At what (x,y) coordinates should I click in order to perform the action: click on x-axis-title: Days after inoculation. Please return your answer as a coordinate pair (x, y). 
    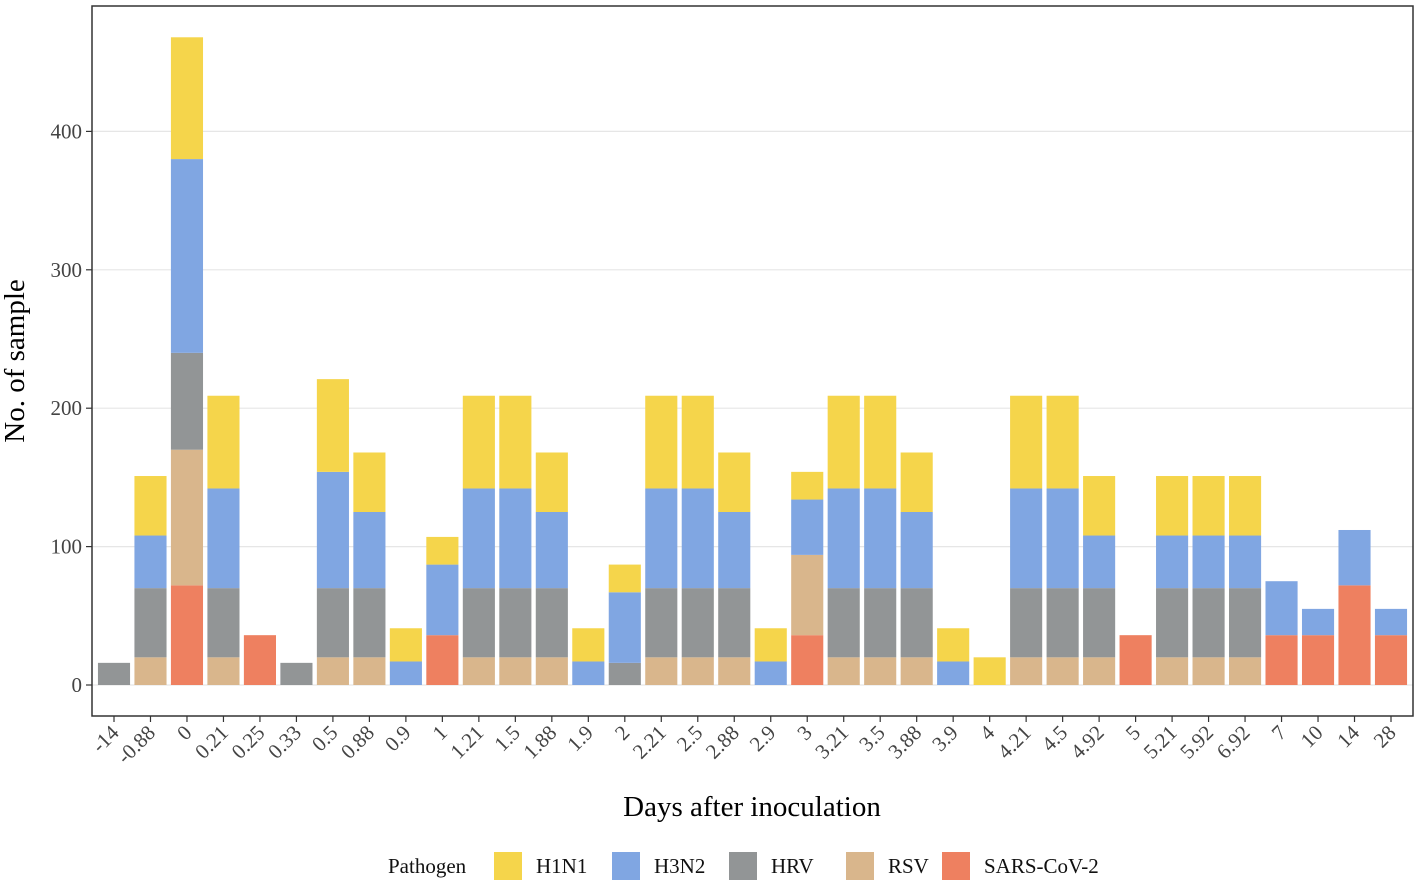
    Looking at the image, I should click on (752, 807).